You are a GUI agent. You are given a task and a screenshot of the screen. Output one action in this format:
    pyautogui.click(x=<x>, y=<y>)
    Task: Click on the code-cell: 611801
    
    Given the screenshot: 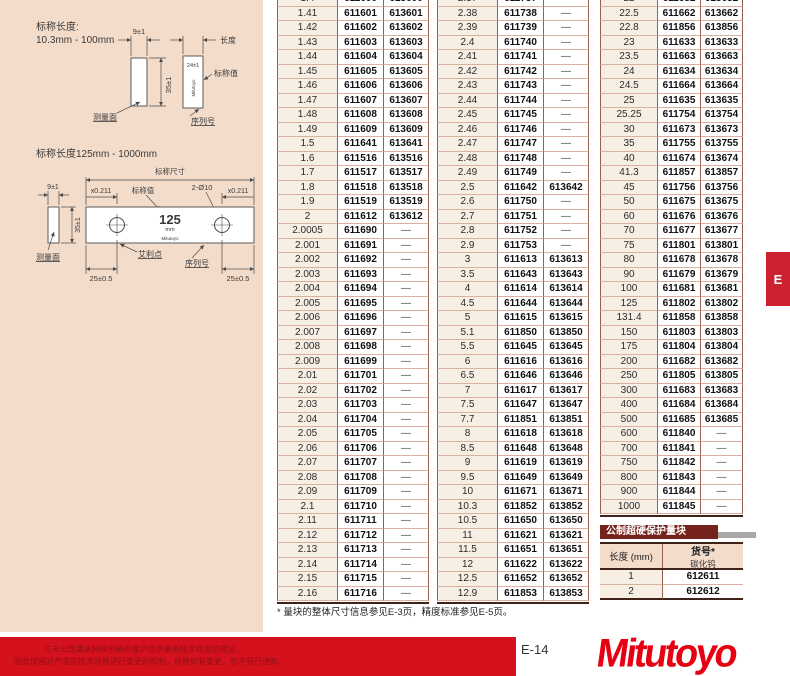 What is the action you would take?
    pyautogui.click(x=679, y=245)
    